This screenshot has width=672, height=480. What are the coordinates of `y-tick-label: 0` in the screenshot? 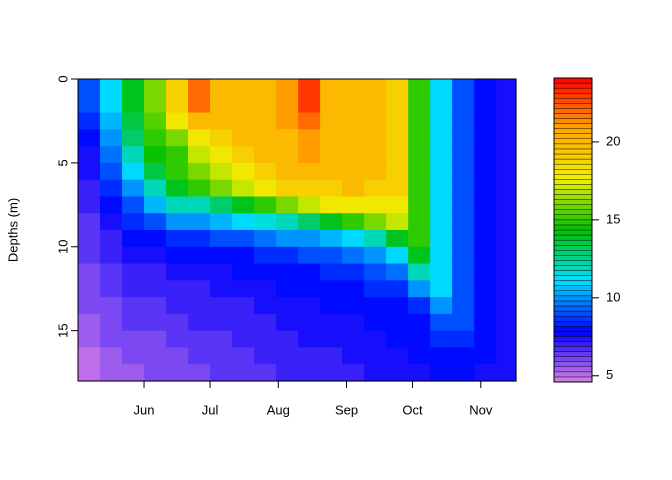 It's located at (62, 78).